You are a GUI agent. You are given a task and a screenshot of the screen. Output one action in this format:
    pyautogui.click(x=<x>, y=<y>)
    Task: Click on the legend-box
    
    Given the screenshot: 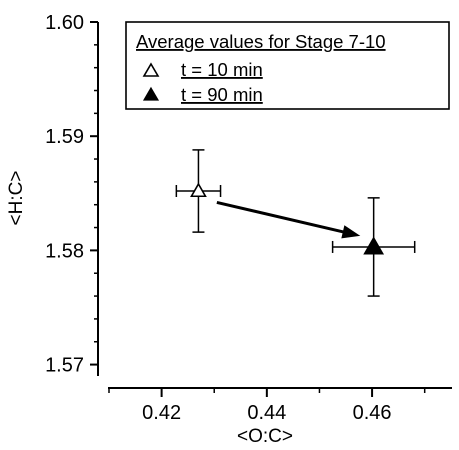 What is the action you would take?
    pyautogui.click(x=287, y=65)
    